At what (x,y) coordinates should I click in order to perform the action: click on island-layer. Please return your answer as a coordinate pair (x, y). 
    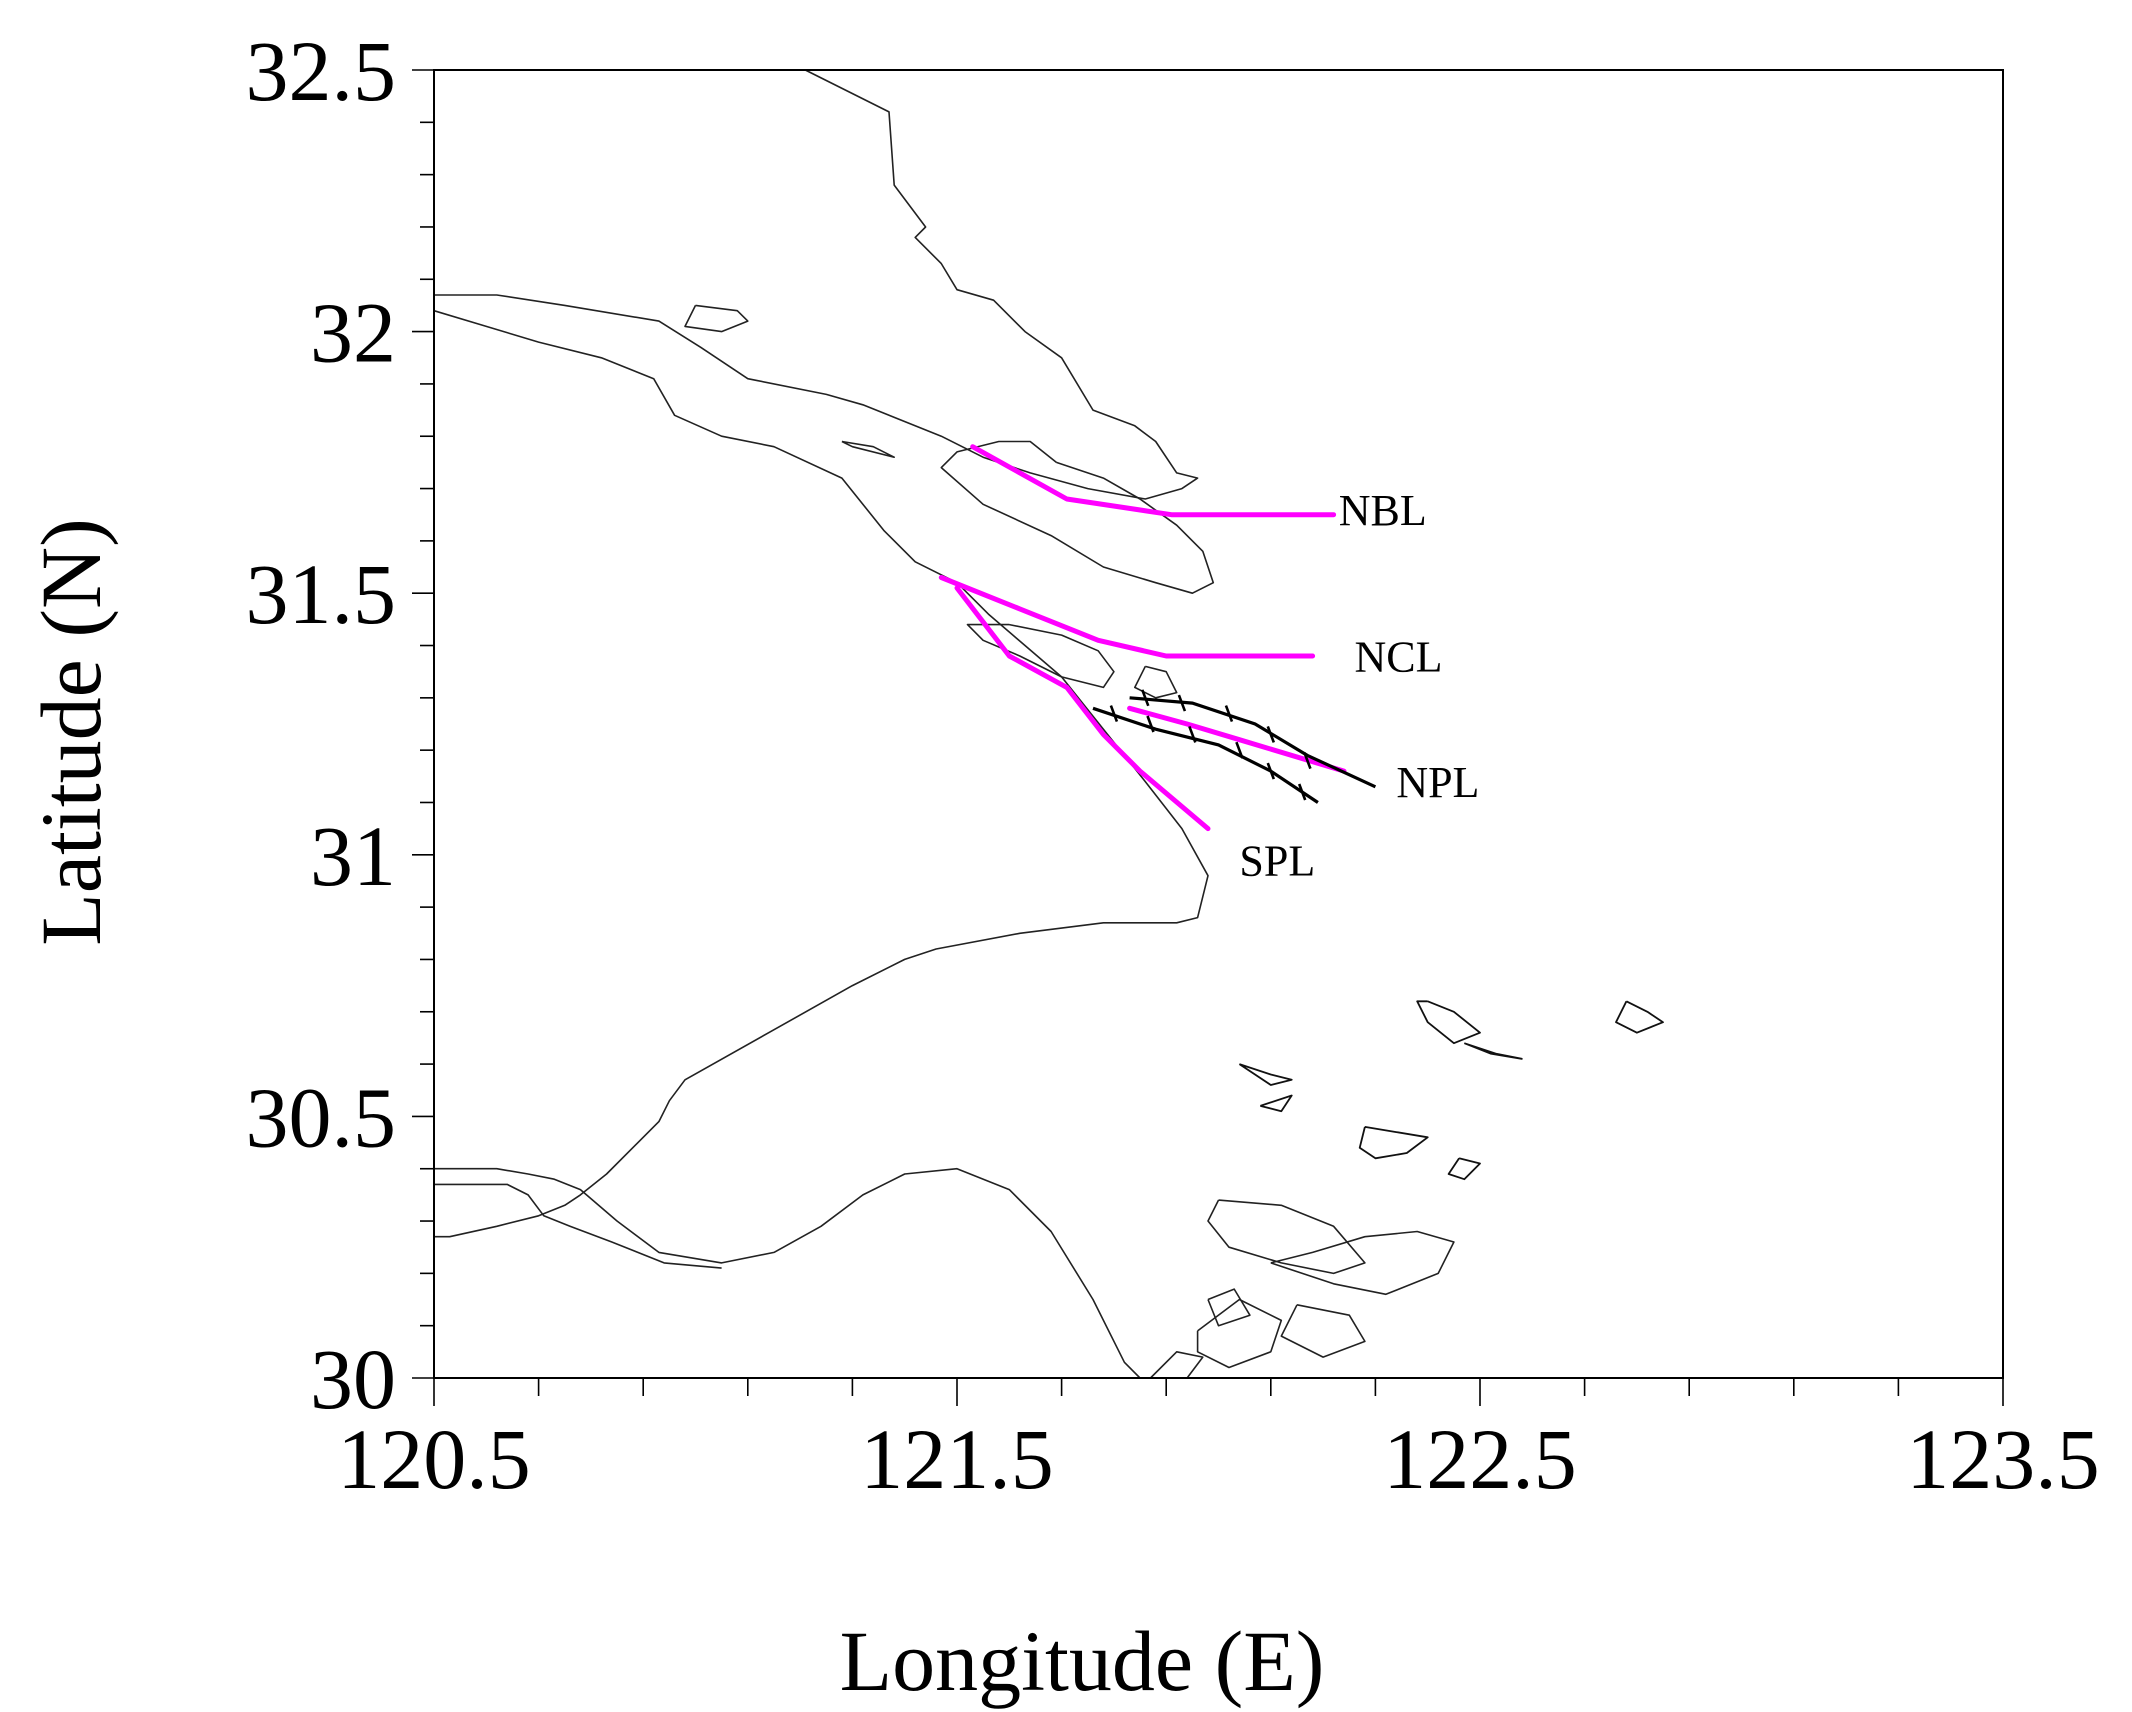
    Looking at the image, I should click on (1451, 1090).